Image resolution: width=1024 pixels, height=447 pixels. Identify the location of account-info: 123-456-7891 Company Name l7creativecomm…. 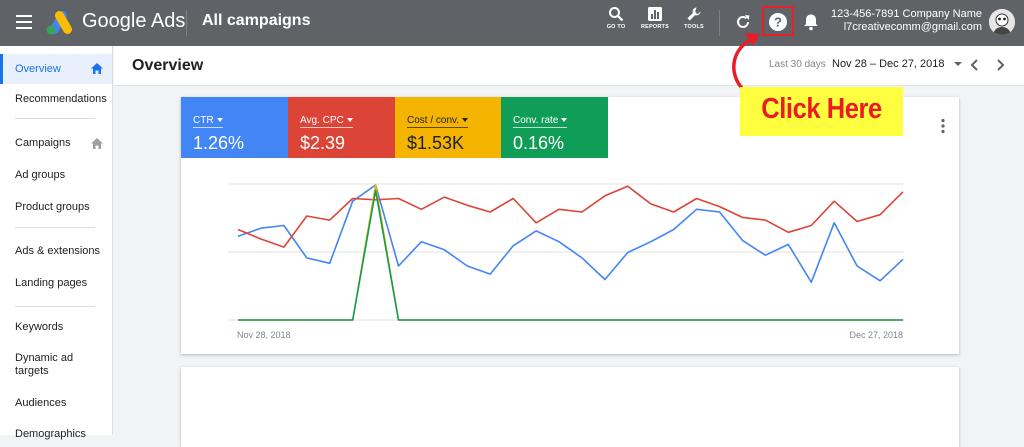
(906, 21).